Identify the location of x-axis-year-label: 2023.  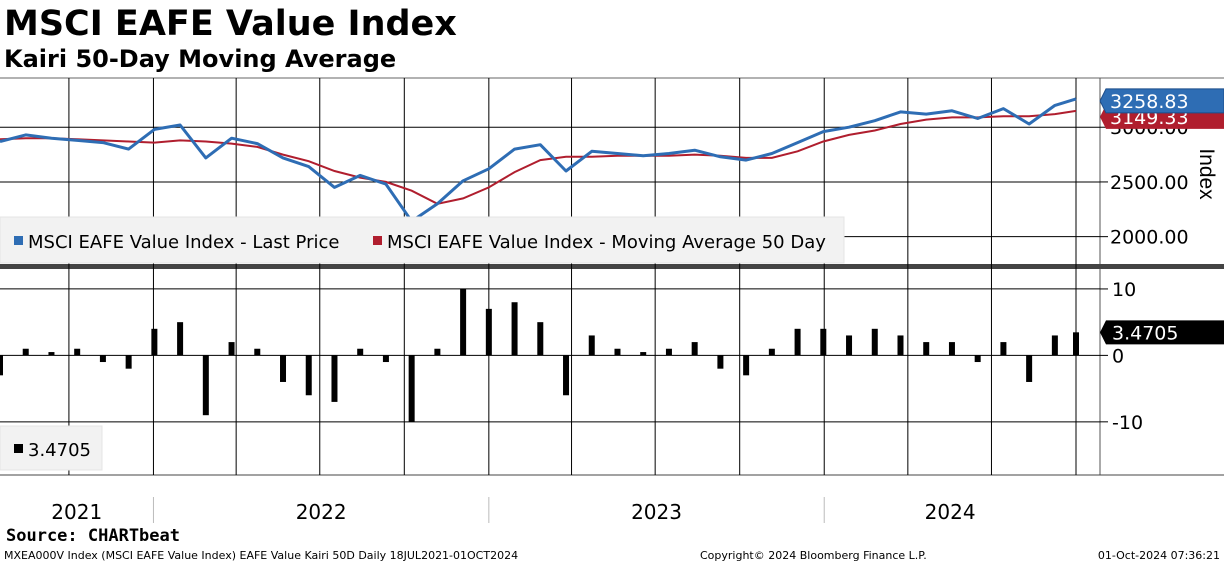
(656, 512).